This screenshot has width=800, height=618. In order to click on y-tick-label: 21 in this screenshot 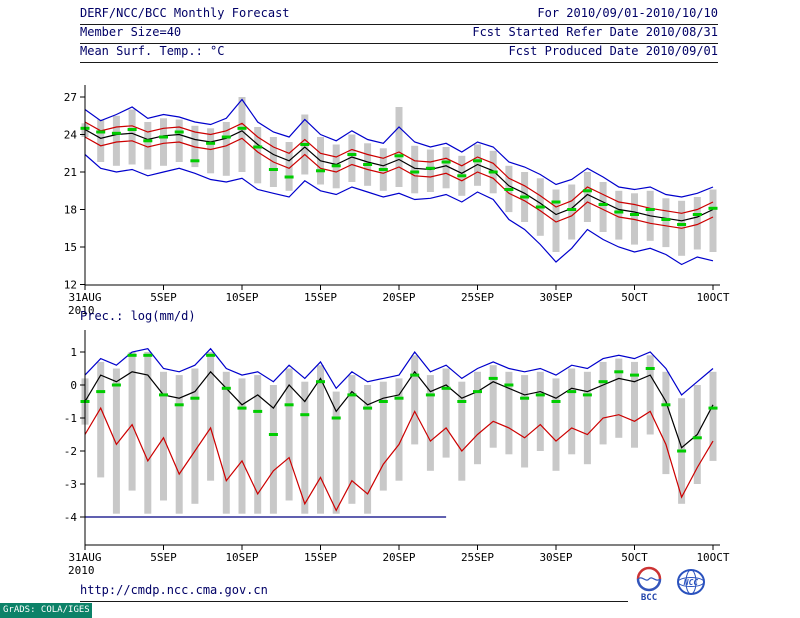, I will do `click(70, 172)`.